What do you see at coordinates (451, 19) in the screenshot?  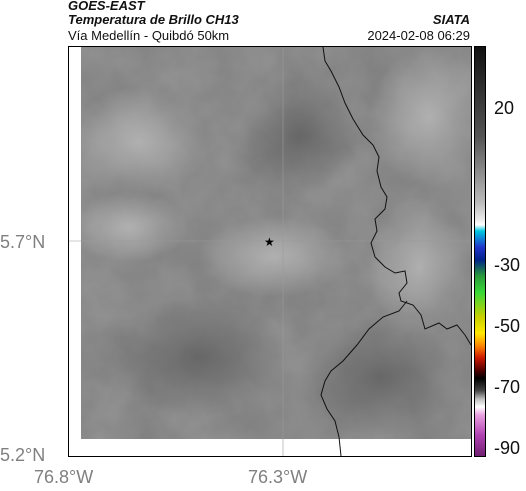 I see `org-label: SIATA` at bounding box center [451, 19].